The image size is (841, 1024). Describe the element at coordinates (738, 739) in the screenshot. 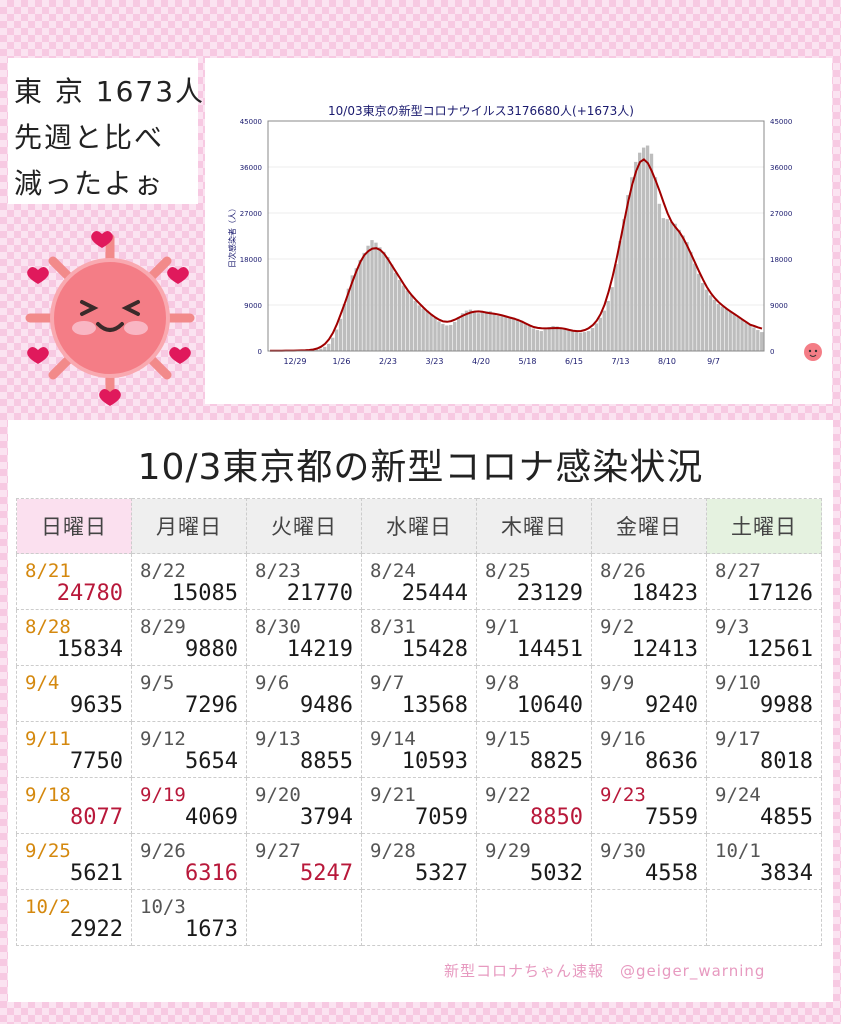

I see `day-date: 9/17` at that location.